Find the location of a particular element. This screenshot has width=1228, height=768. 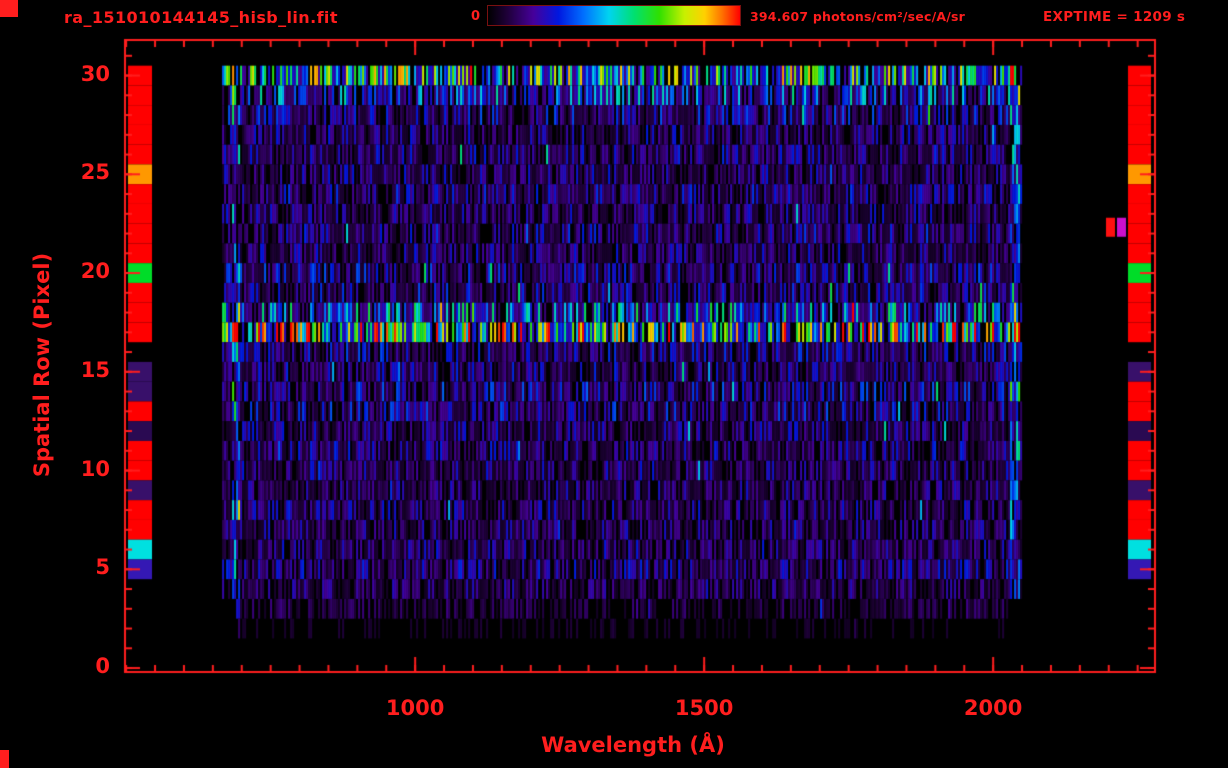

y-tick-label: 30 is located at coordinates (95, 73).